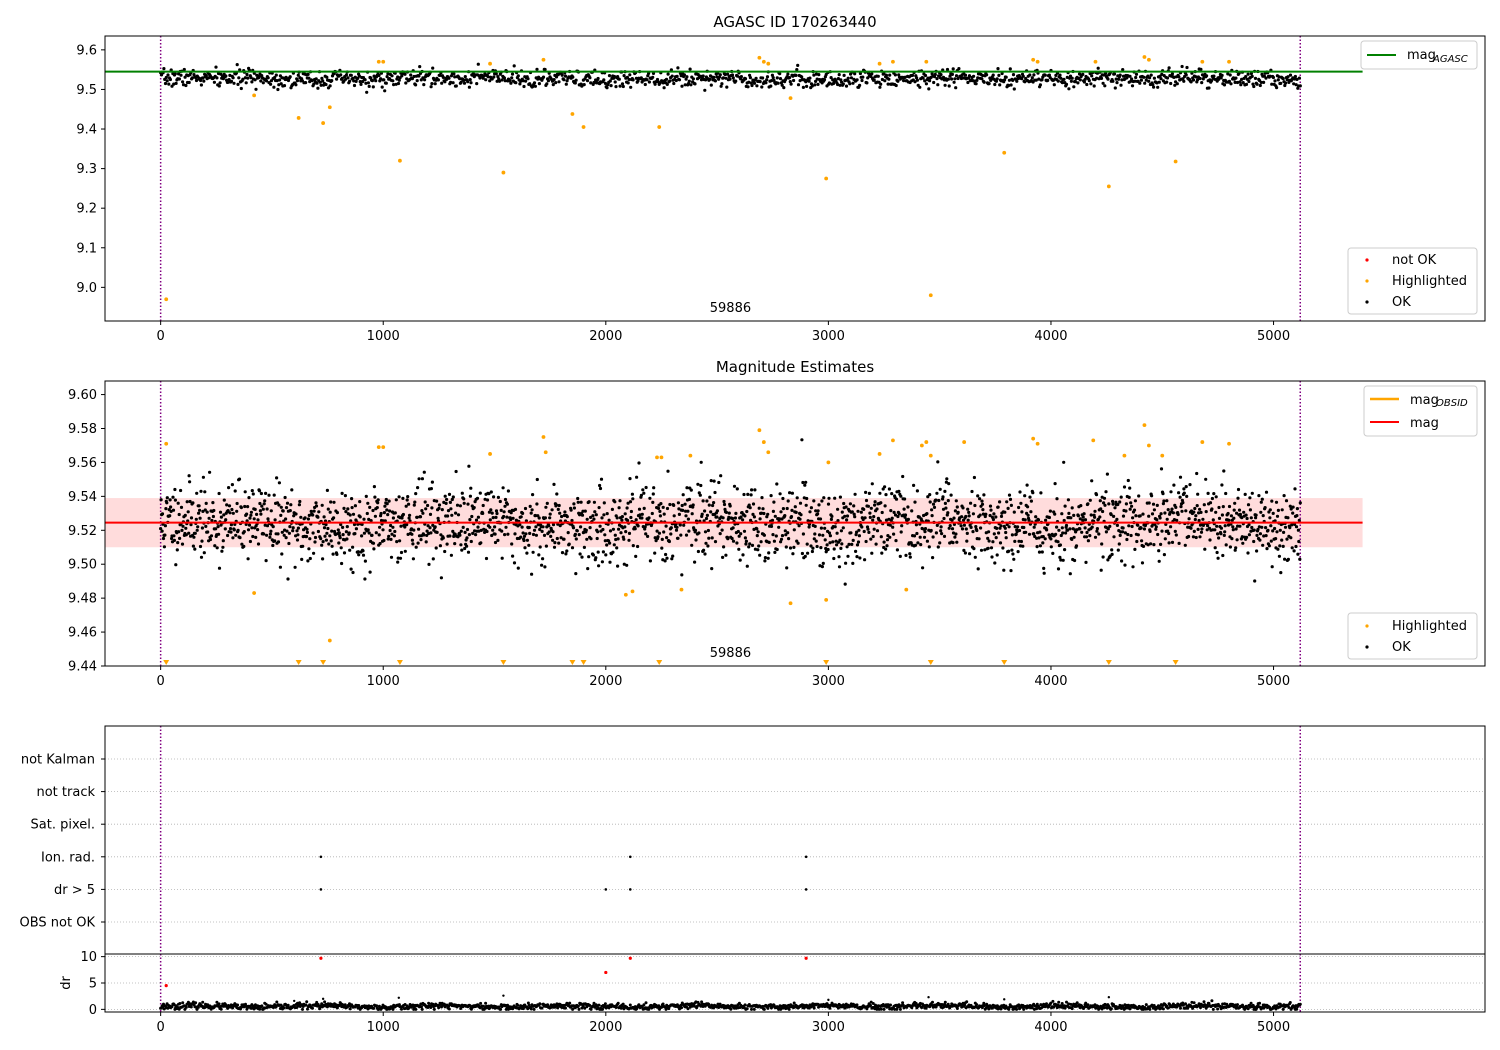 This screenshot has width=1500, height=1050. Describe the element at coordinates (321, 889) in the screenshot. I see `flags-point` at that location.